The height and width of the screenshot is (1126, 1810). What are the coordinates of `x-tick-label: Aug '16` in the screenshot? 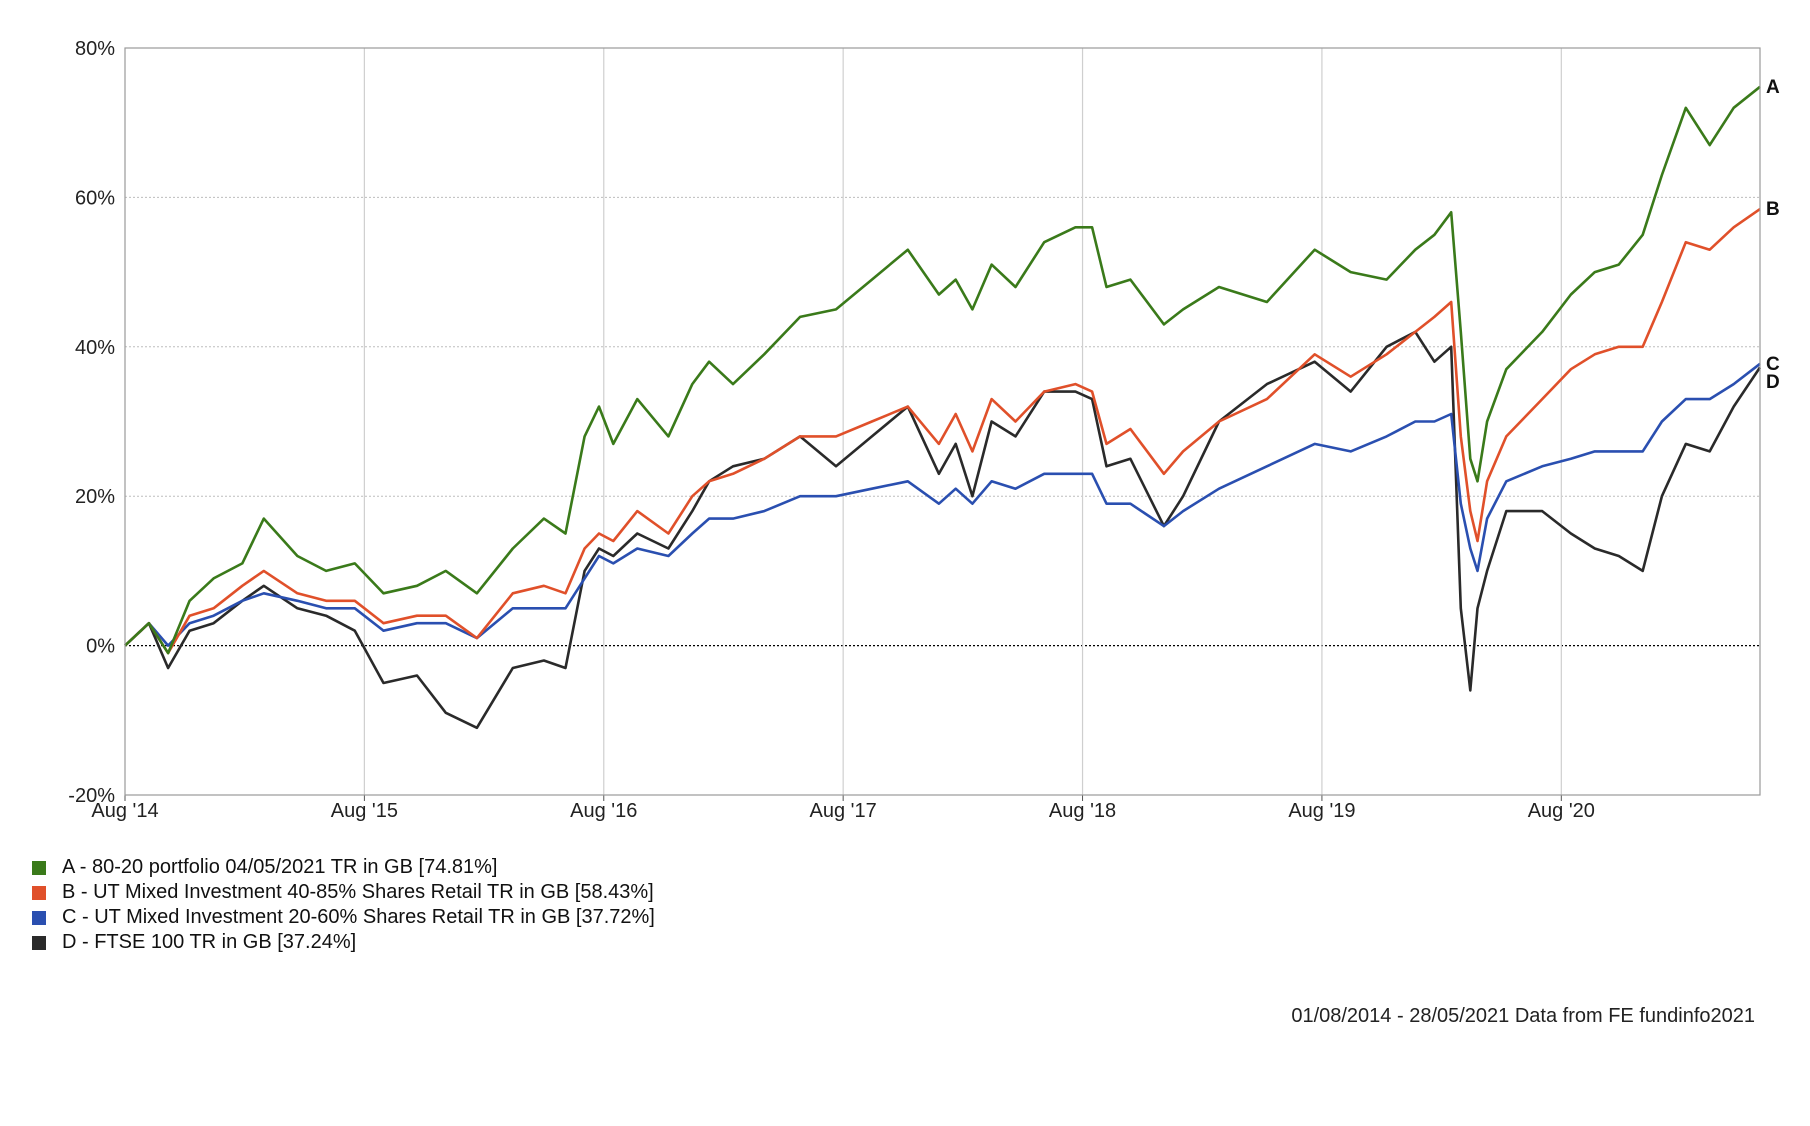 It's located at (603, 811).